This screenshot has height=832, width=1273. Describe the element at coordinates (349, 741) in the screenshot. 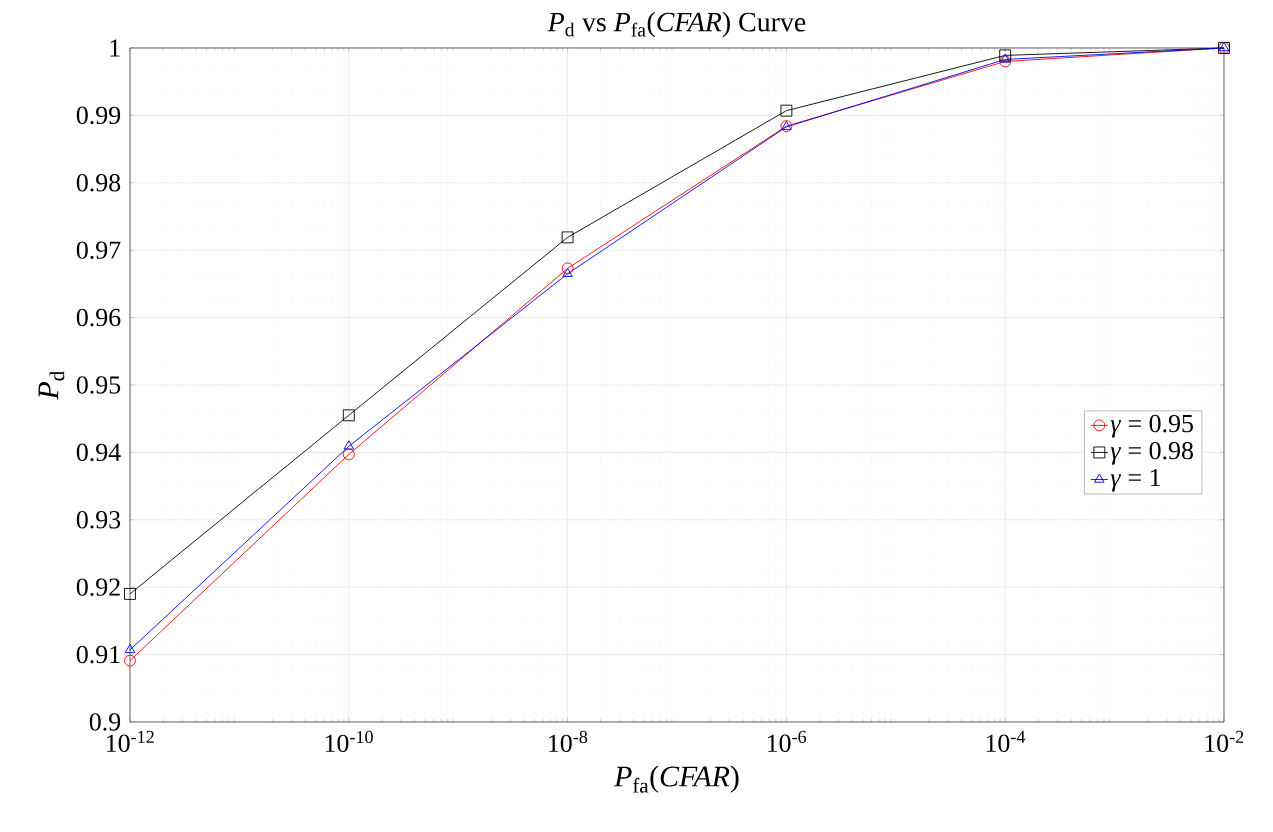

I see `x-tick-label: 10$^{-10}$` at that location.